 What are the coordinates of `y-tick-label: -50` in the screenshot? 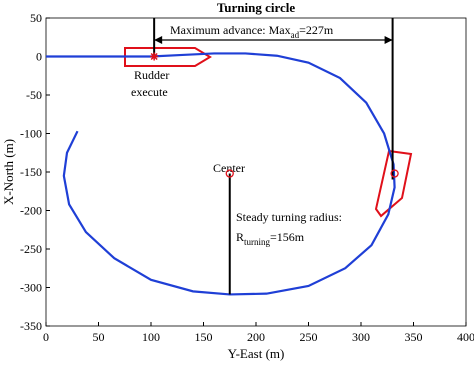 It's located at (34, 95).